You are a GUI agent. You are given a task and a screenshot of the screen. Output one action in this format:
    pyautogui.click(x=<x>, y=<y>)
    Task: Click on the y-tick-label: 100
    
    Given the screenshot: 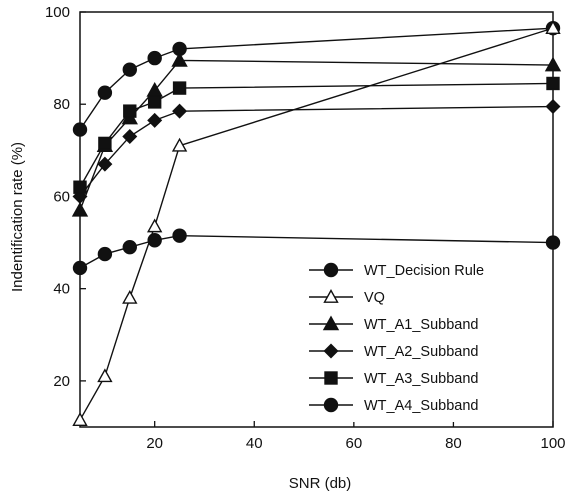 What is the action you would take?
    pyautogui.click(x=57, y=12)
    